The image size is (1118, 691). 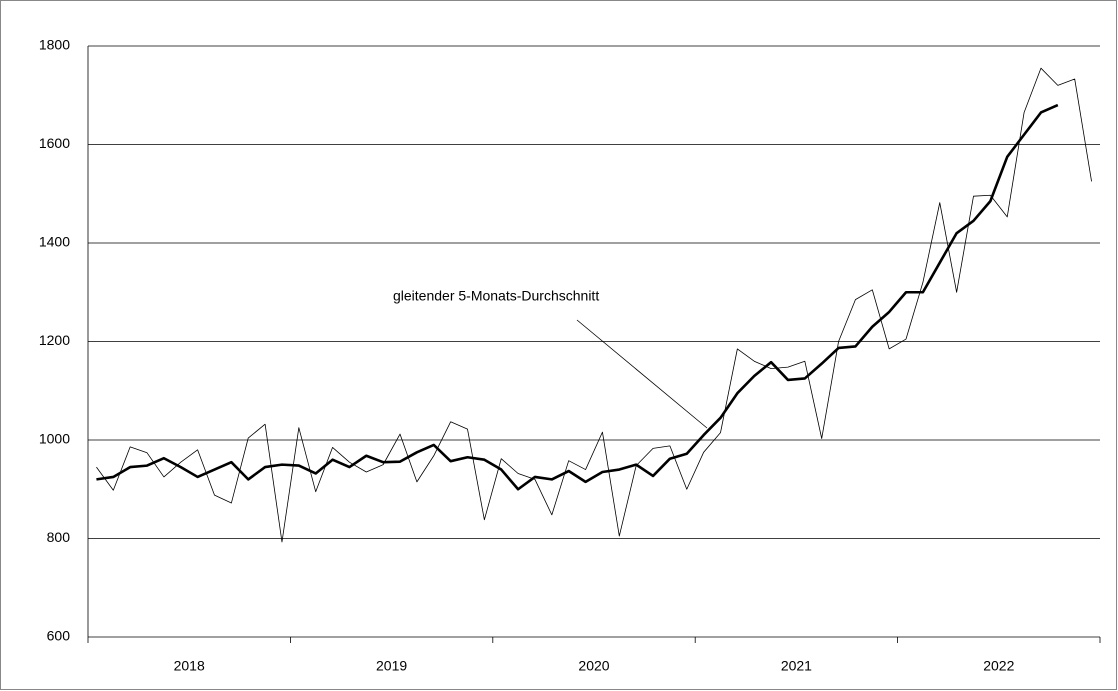 What do you see at coordinates (642, 374) in the screenshot?
I see `annotation-pointer` at bounding box center [642, 374].